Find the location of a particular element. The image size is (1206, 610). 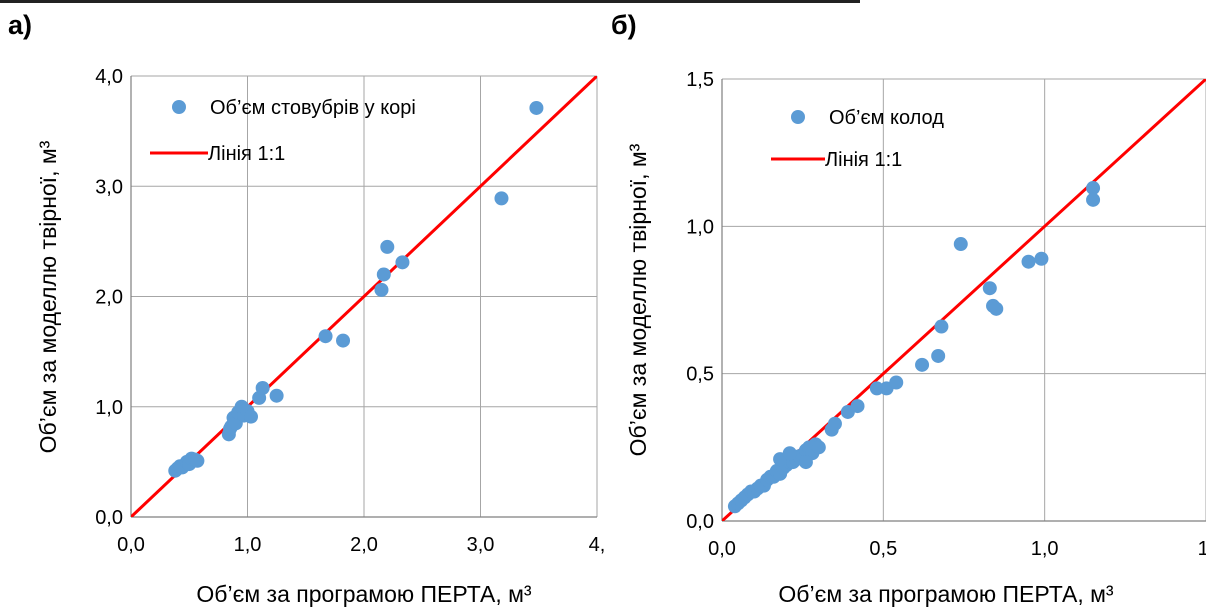

panel-label: б) is located at coordinates (624, 25).